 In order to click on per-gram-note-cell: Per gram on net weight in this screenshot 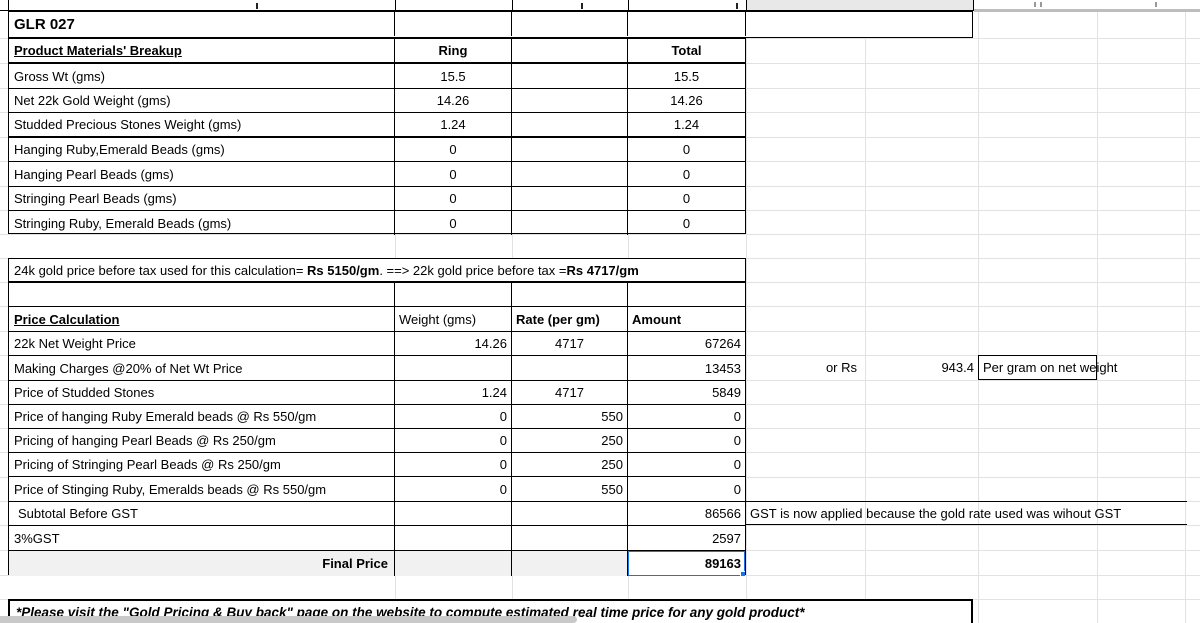, I will do `click(1047, 367)`.